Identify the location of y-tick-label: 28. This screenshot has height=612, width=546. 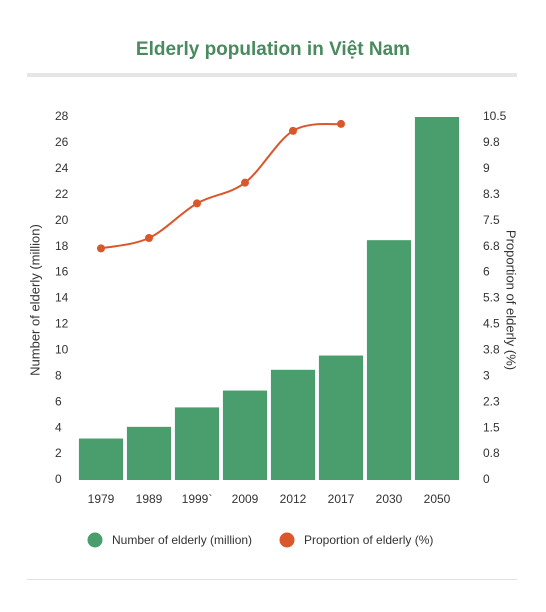
(62, 116).